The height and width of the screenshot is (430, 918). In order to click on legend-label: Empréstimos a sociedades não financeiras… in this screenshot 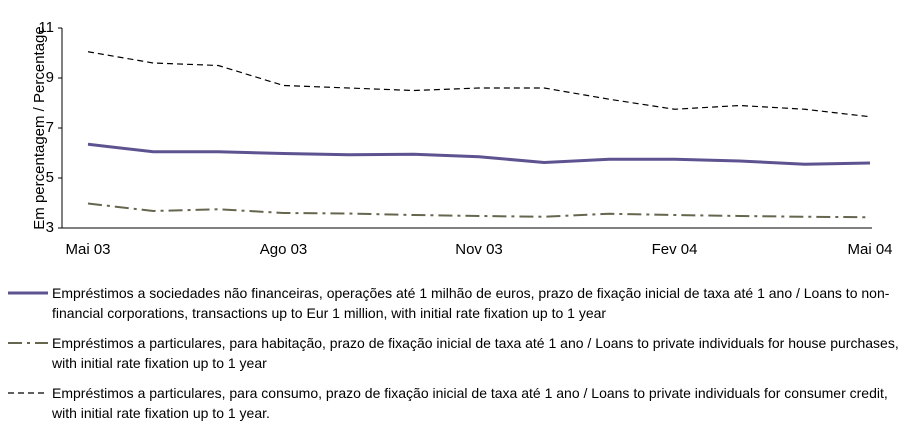, I will do `click(471, 303)`.